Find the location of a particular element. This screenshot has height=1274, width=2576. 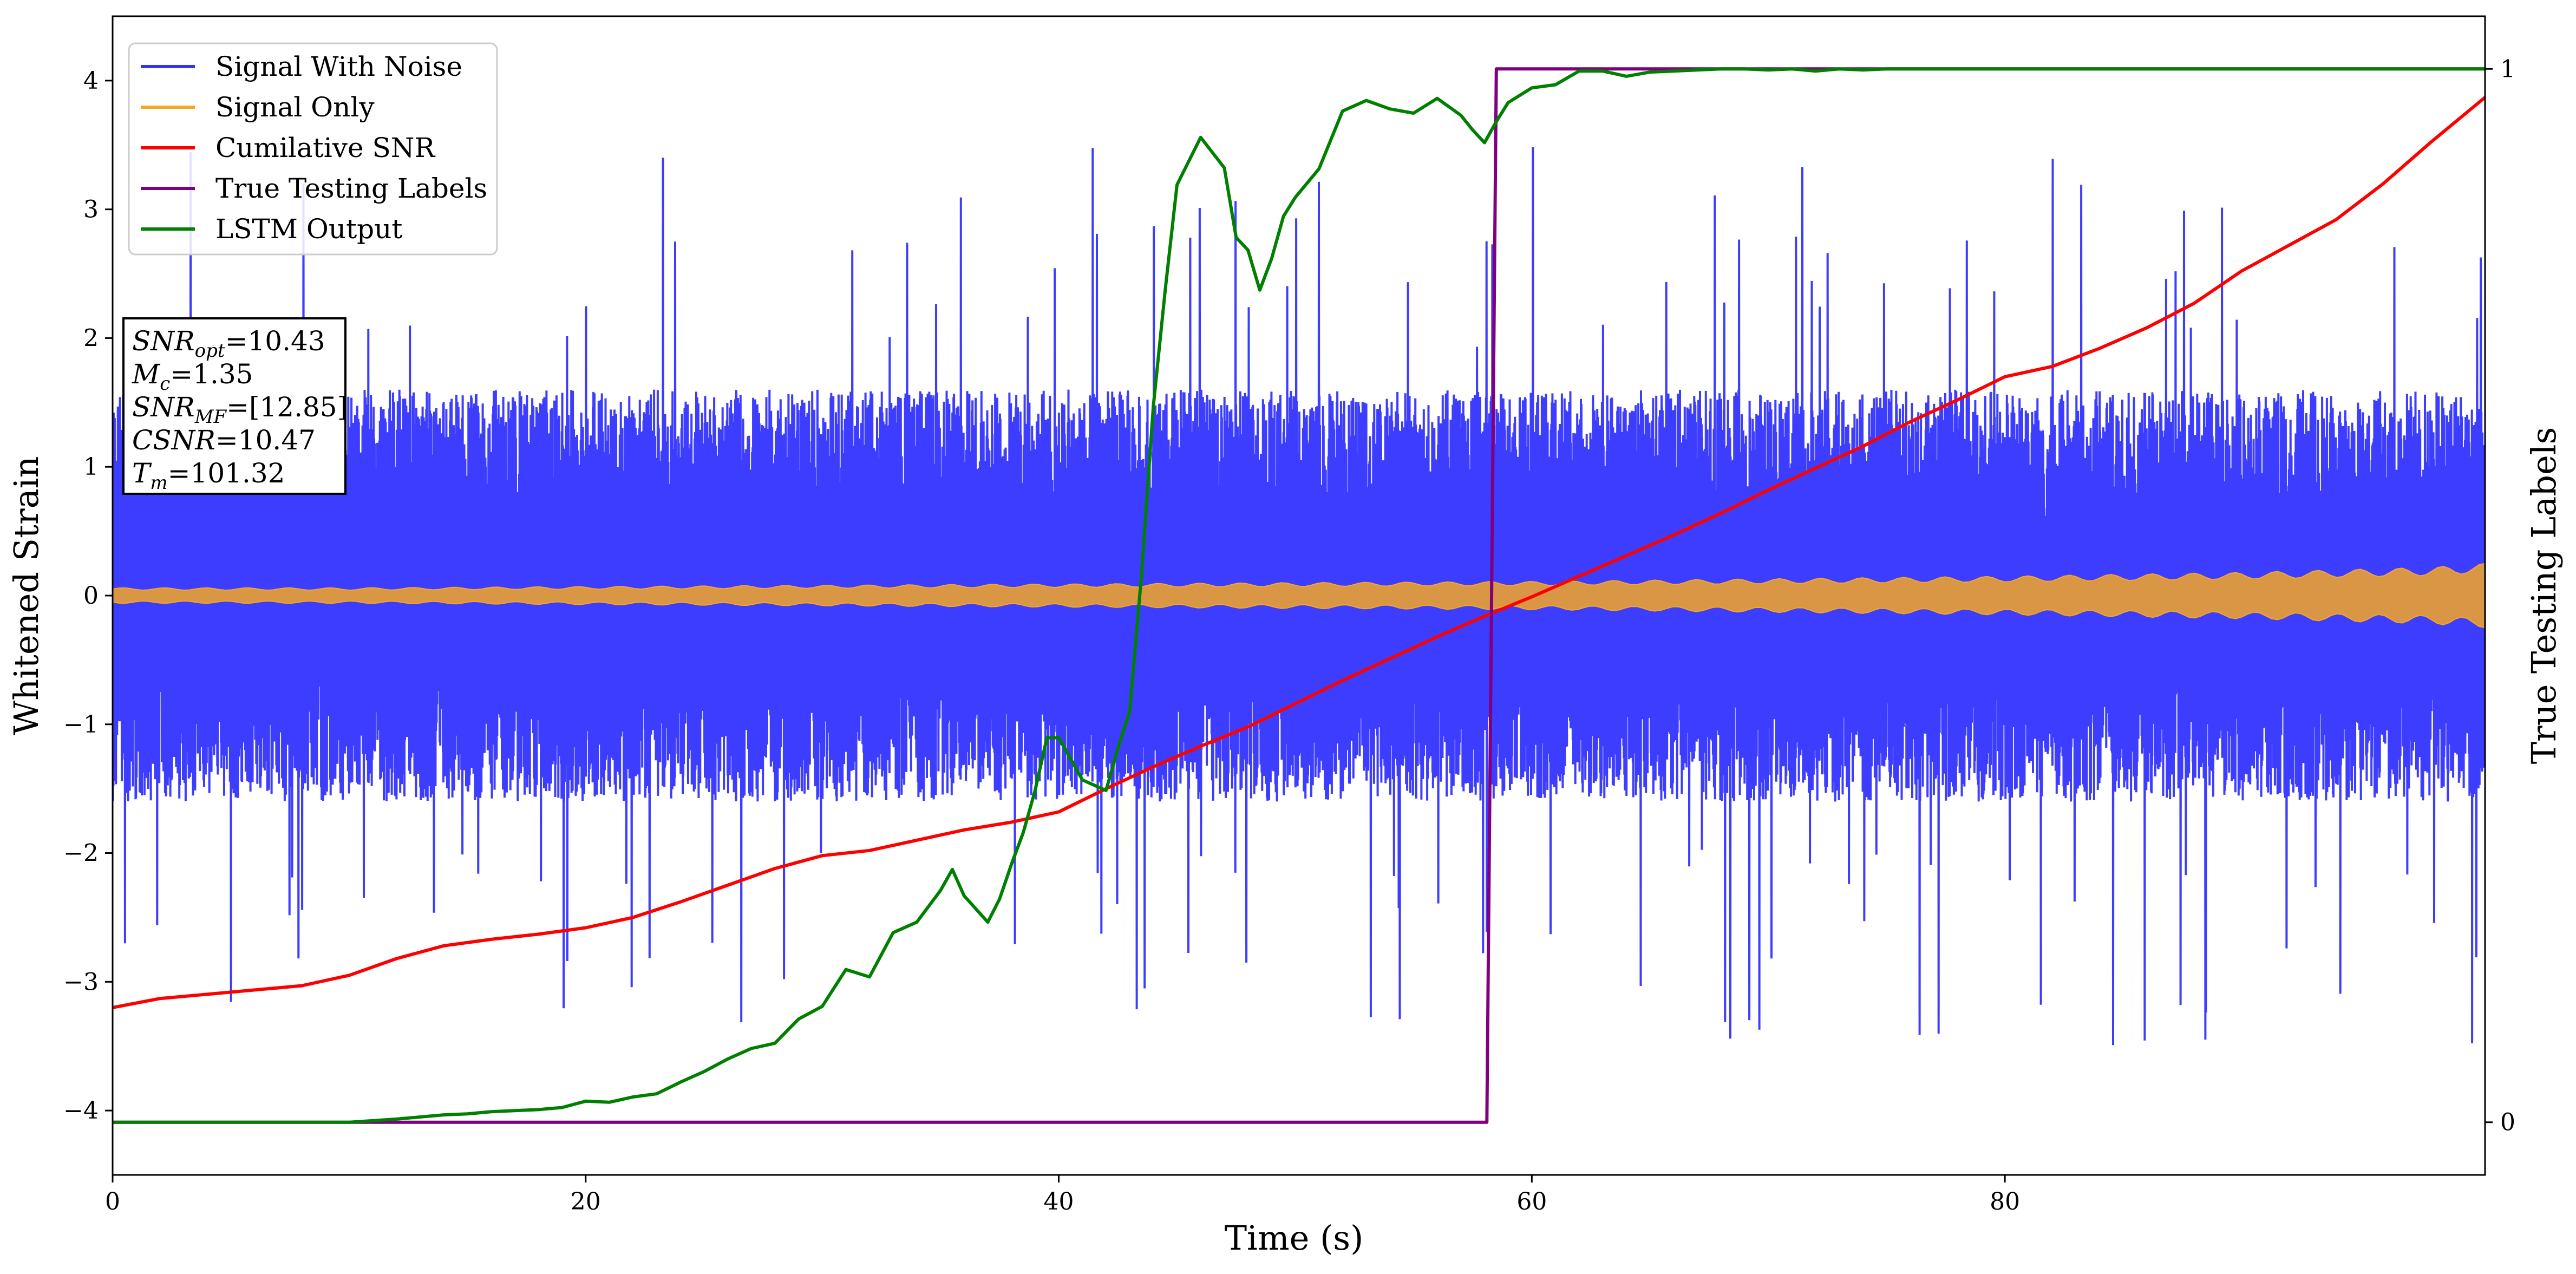

x-axis-label: Time (s) is located at coordinates (1294, 1238).